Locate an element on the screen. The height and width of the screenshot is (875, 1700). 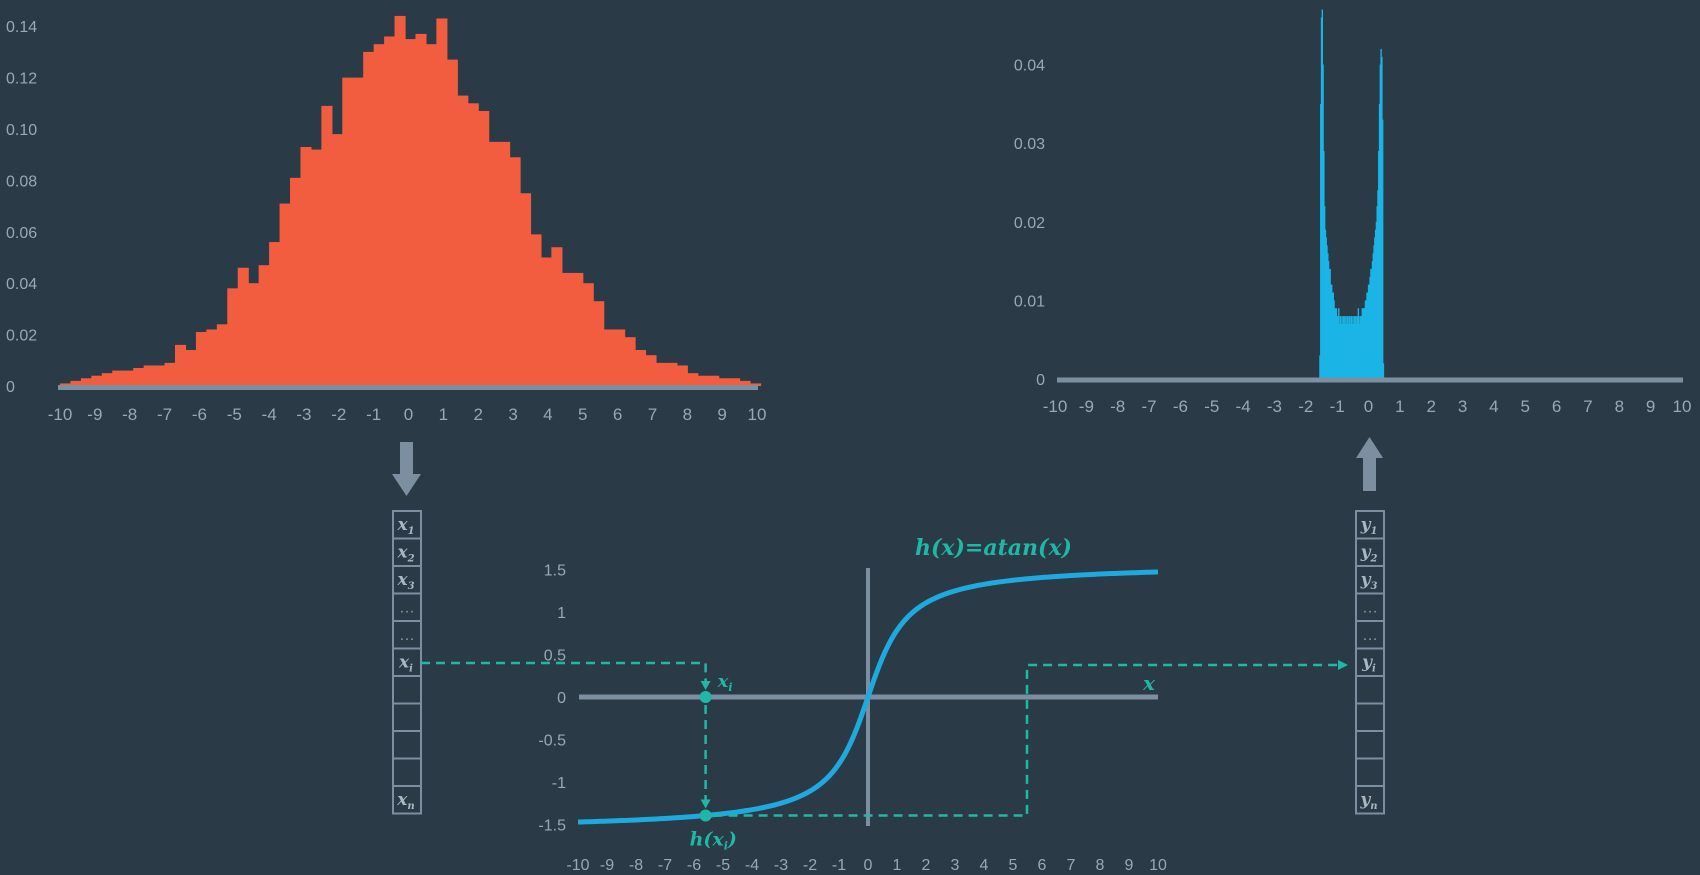
atan-curve is located at coordinates (868, 697).